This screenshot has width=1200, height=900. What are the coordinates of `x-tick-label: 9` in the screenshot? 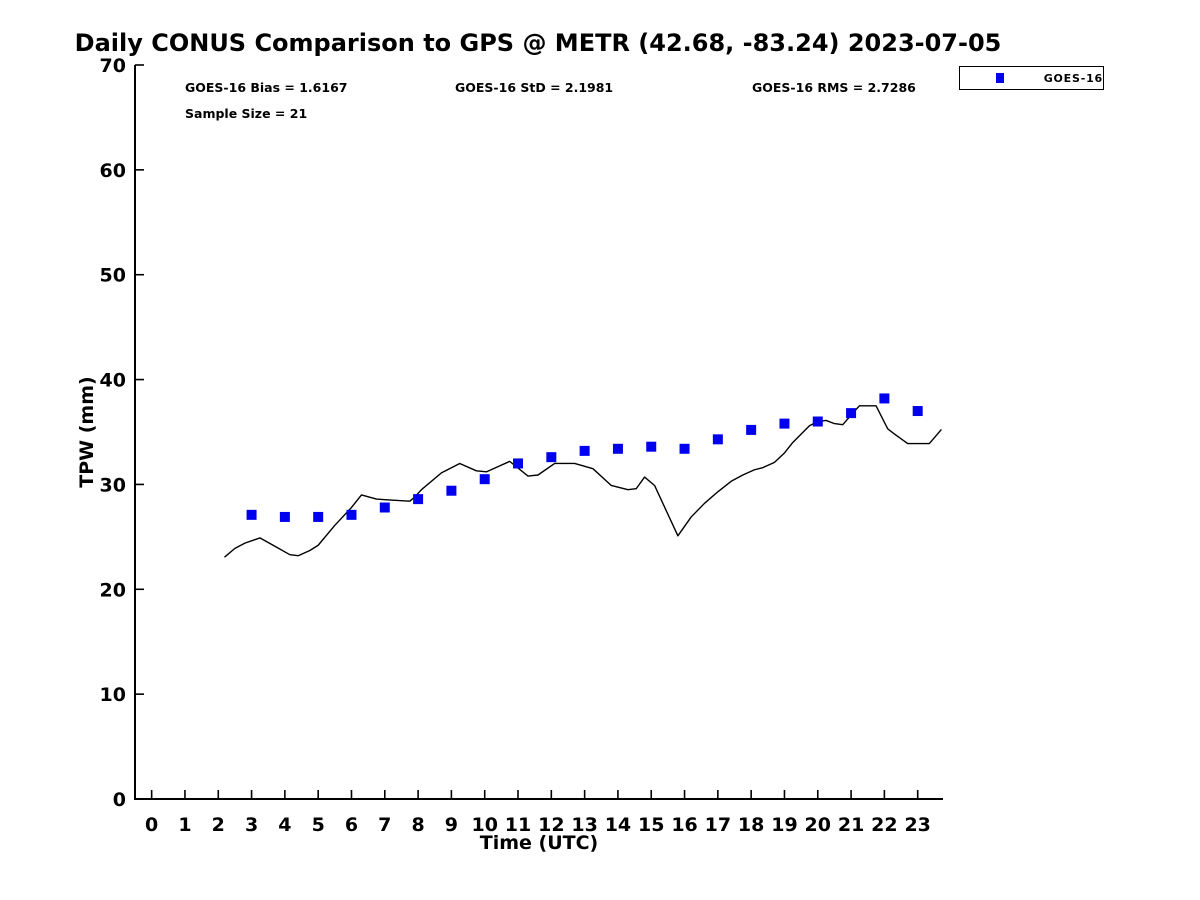 It's located at (451, 825).